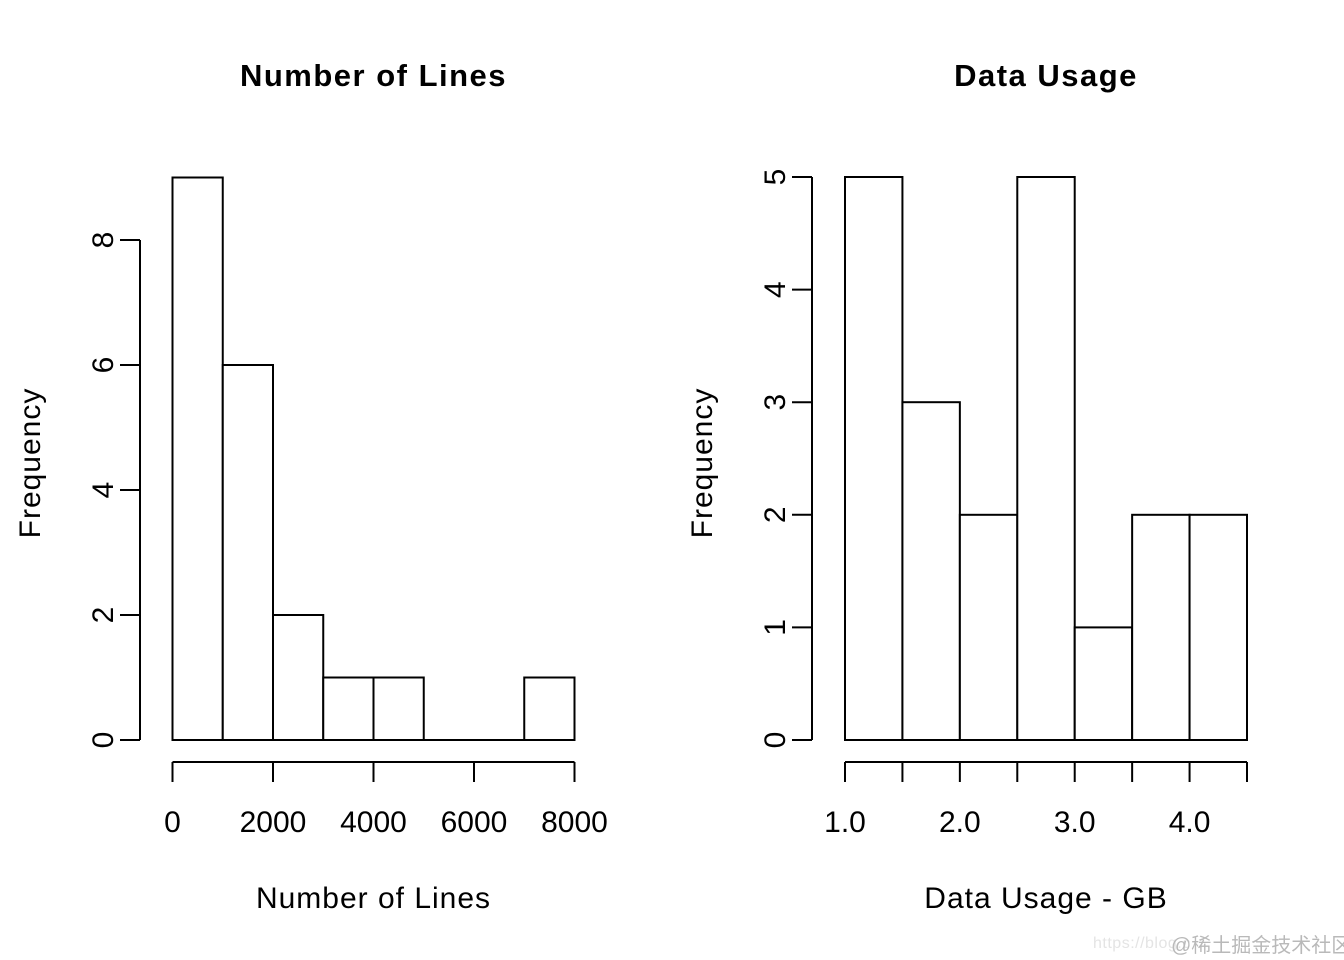  What do you see at coordinates (103, 240) in the screenshot?
I see `y-tick-label: 8` at bounding box center [103, 240].